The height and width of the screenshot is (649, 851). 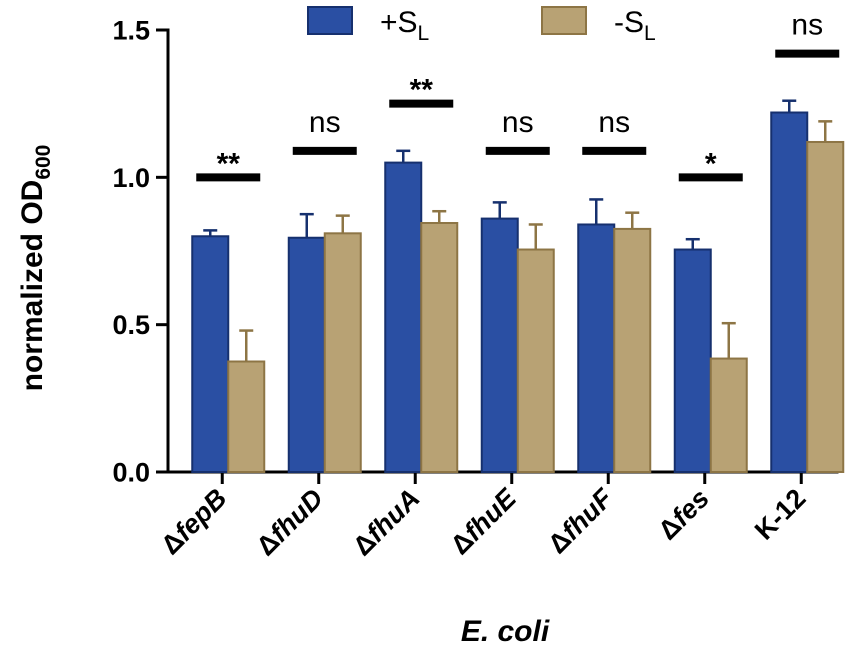 I want to click on x-tick-label: Δfes, so click(x=683, y=514).